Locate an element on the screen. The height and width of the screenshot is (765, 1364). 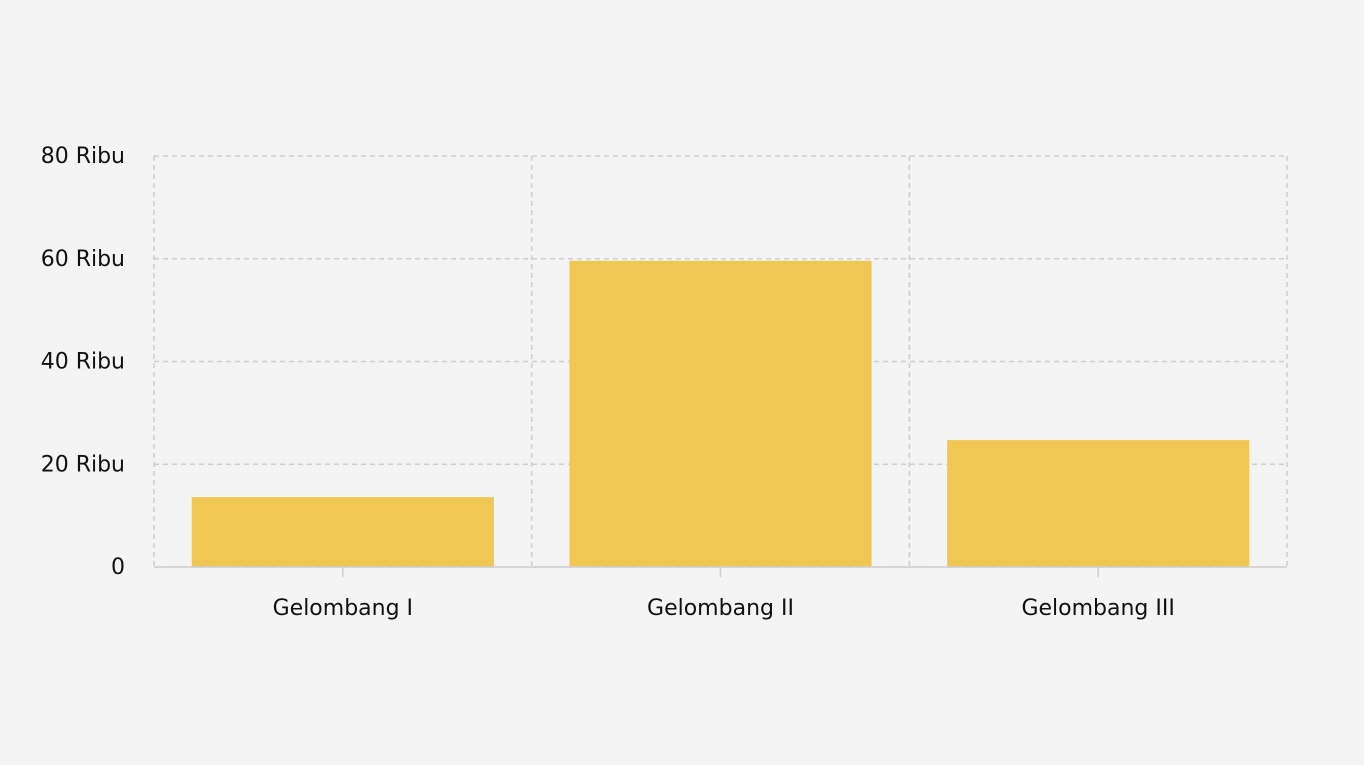
y-tick-label: 80 Ribu is located at coordinates (83, 156).